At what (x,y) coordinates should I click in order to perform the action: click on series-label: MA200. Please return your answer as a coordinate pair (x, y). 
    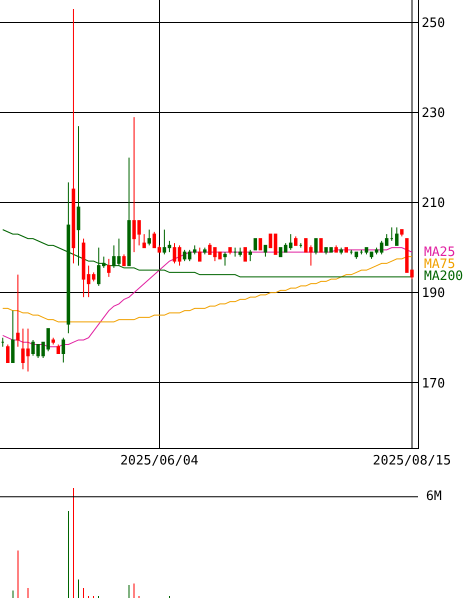
    Looking at the image, I should click on (444, 276).